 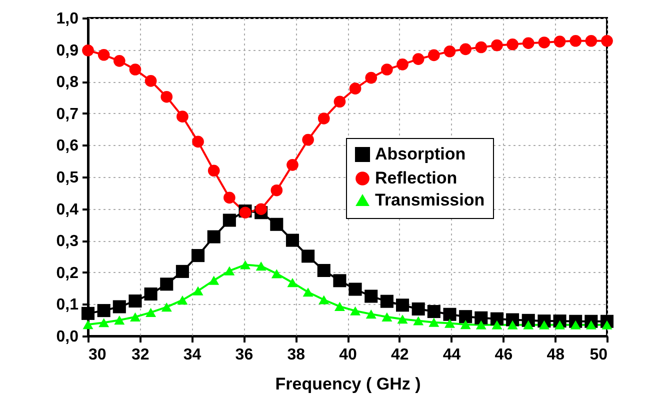 What do you see at coordinates (192, 355) in the screenshot?
I see `x-tick-label: 34` at bounding box center [192, 355].